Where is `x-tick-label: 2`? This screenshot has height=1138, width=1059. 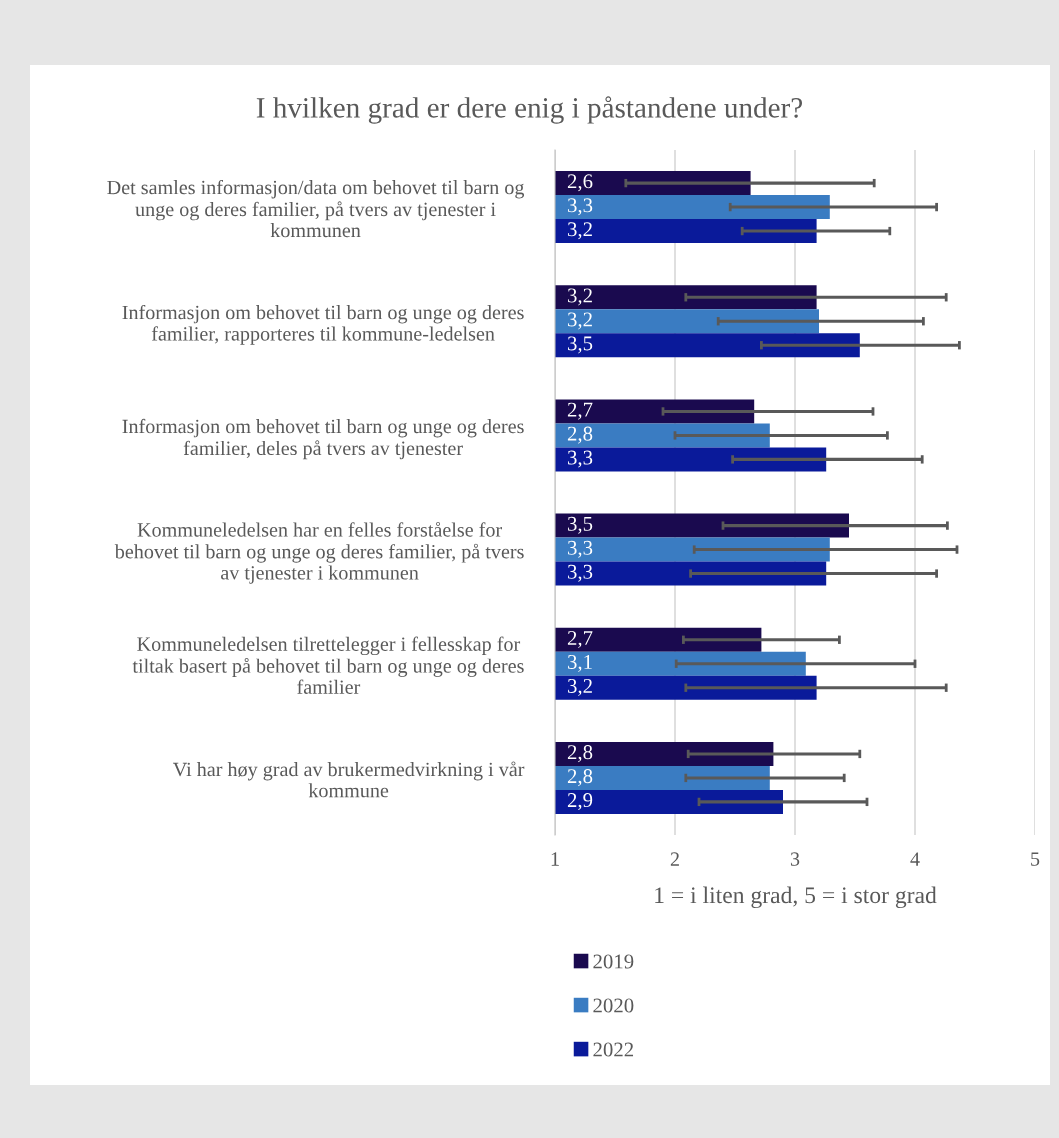
x-tick-label: 2 is located at coordinates (674, 859).